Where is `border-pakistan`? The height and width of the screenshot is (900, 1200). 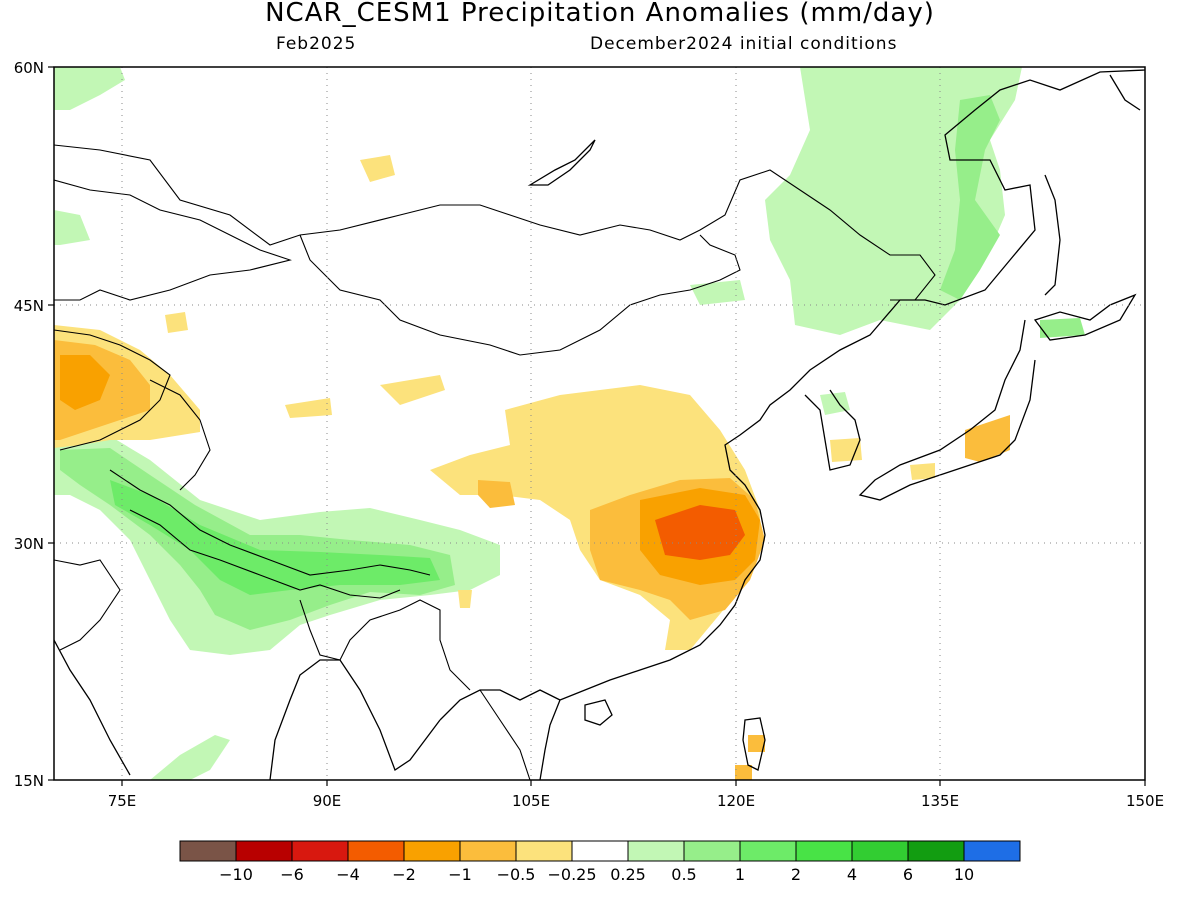
border-pakistan is located at coordinates (87, 605).